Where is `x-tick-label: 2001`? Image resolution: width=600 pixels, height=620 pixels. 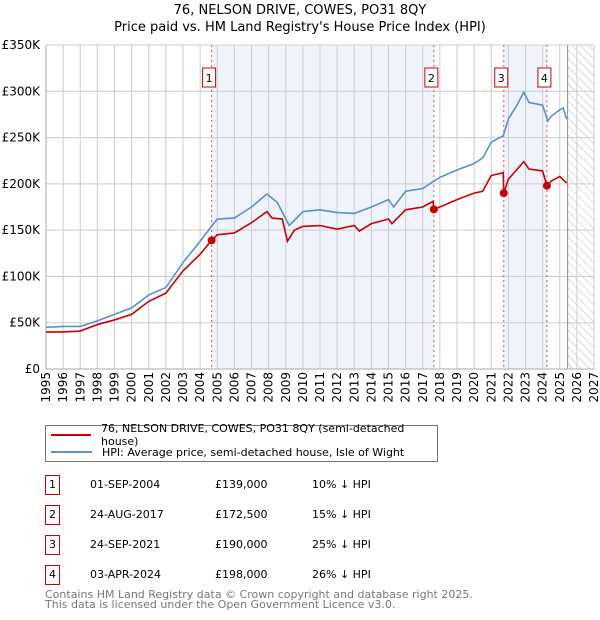
x-tick-label: 2001 is located at coordinates (149, 387).